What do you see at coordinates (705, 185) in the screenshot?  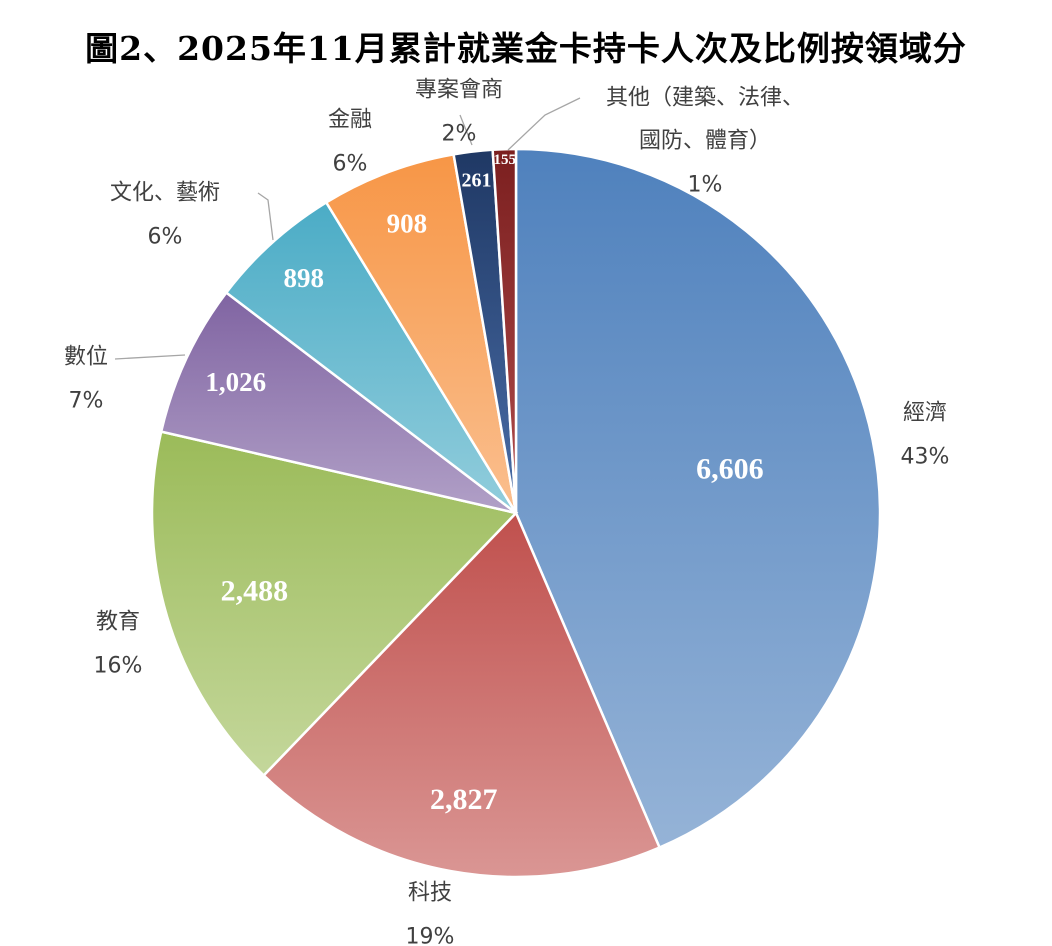 I see `slice-percent-label: 1%` at bounding box center [705, 185].